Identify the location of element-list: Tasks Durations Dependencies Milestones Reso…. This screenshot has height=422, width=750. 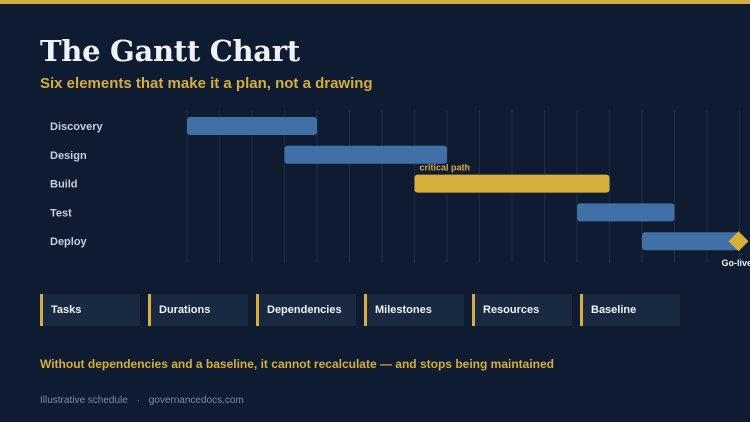
(360, 310).